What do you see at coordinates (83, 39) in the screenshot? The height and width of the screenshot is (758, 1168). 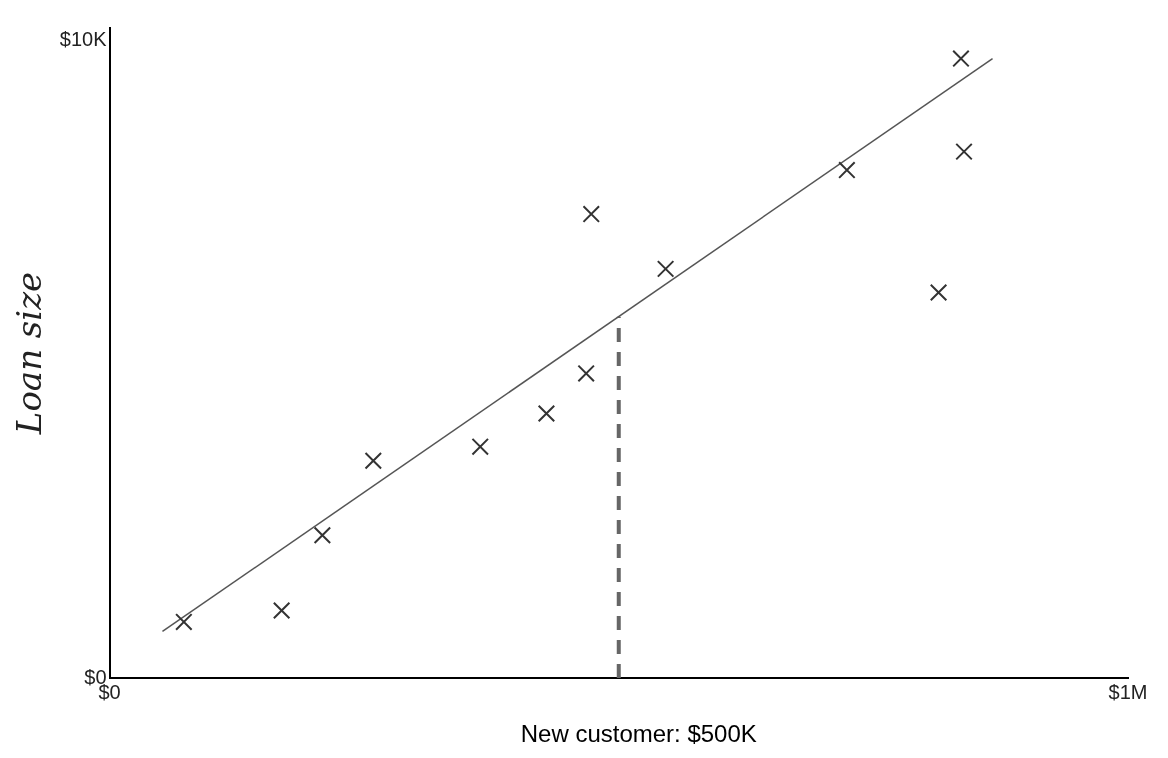 I see `y-tick-label: $10K` at bounding box center [83, 39].